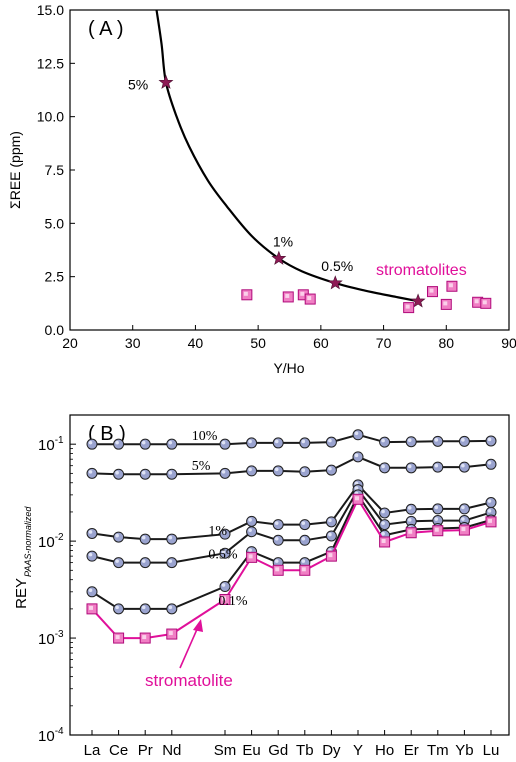 This screenshot has height=762, width=516. I want to click on stromatolites-label: stromatolites, so click(421, 270).